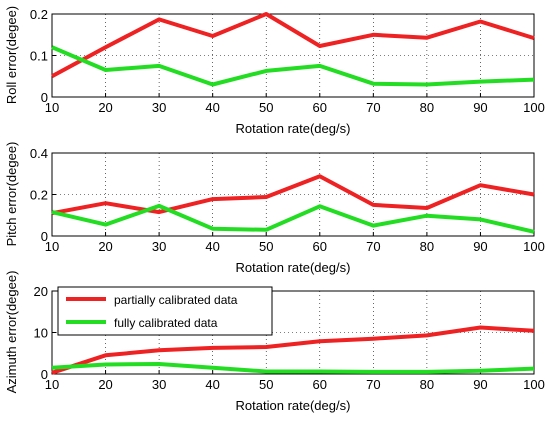  What do you see at coordinates (105, 246) in the screenshot?
I see `pitch-x-tick-label: 20` at bounding box center [105, 246].